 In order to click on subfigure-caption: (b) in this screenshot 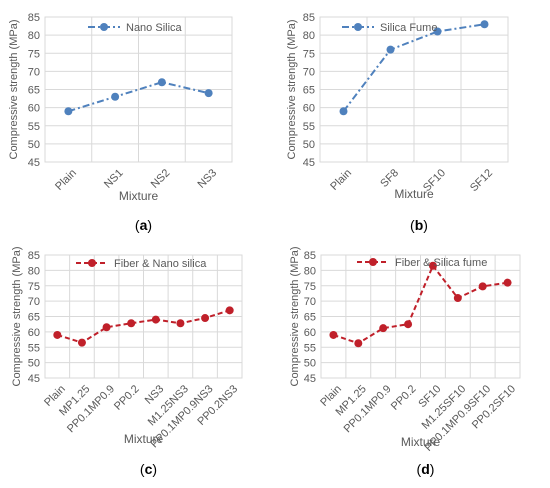, I will do `click(419, 225)`.